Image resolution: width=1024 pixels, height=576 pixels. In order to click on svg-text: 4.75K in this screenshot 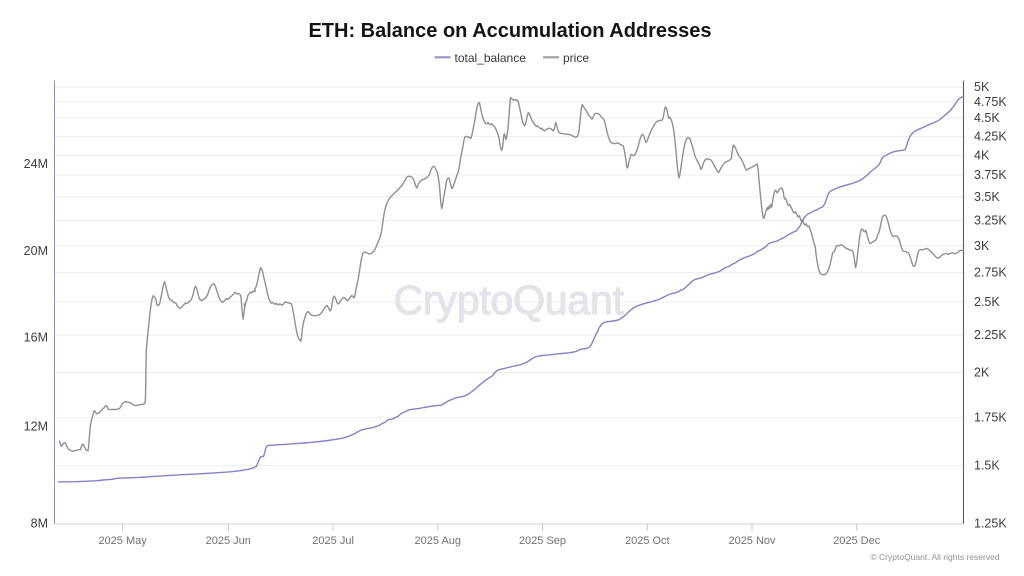, I will do `click(990, 102)`.